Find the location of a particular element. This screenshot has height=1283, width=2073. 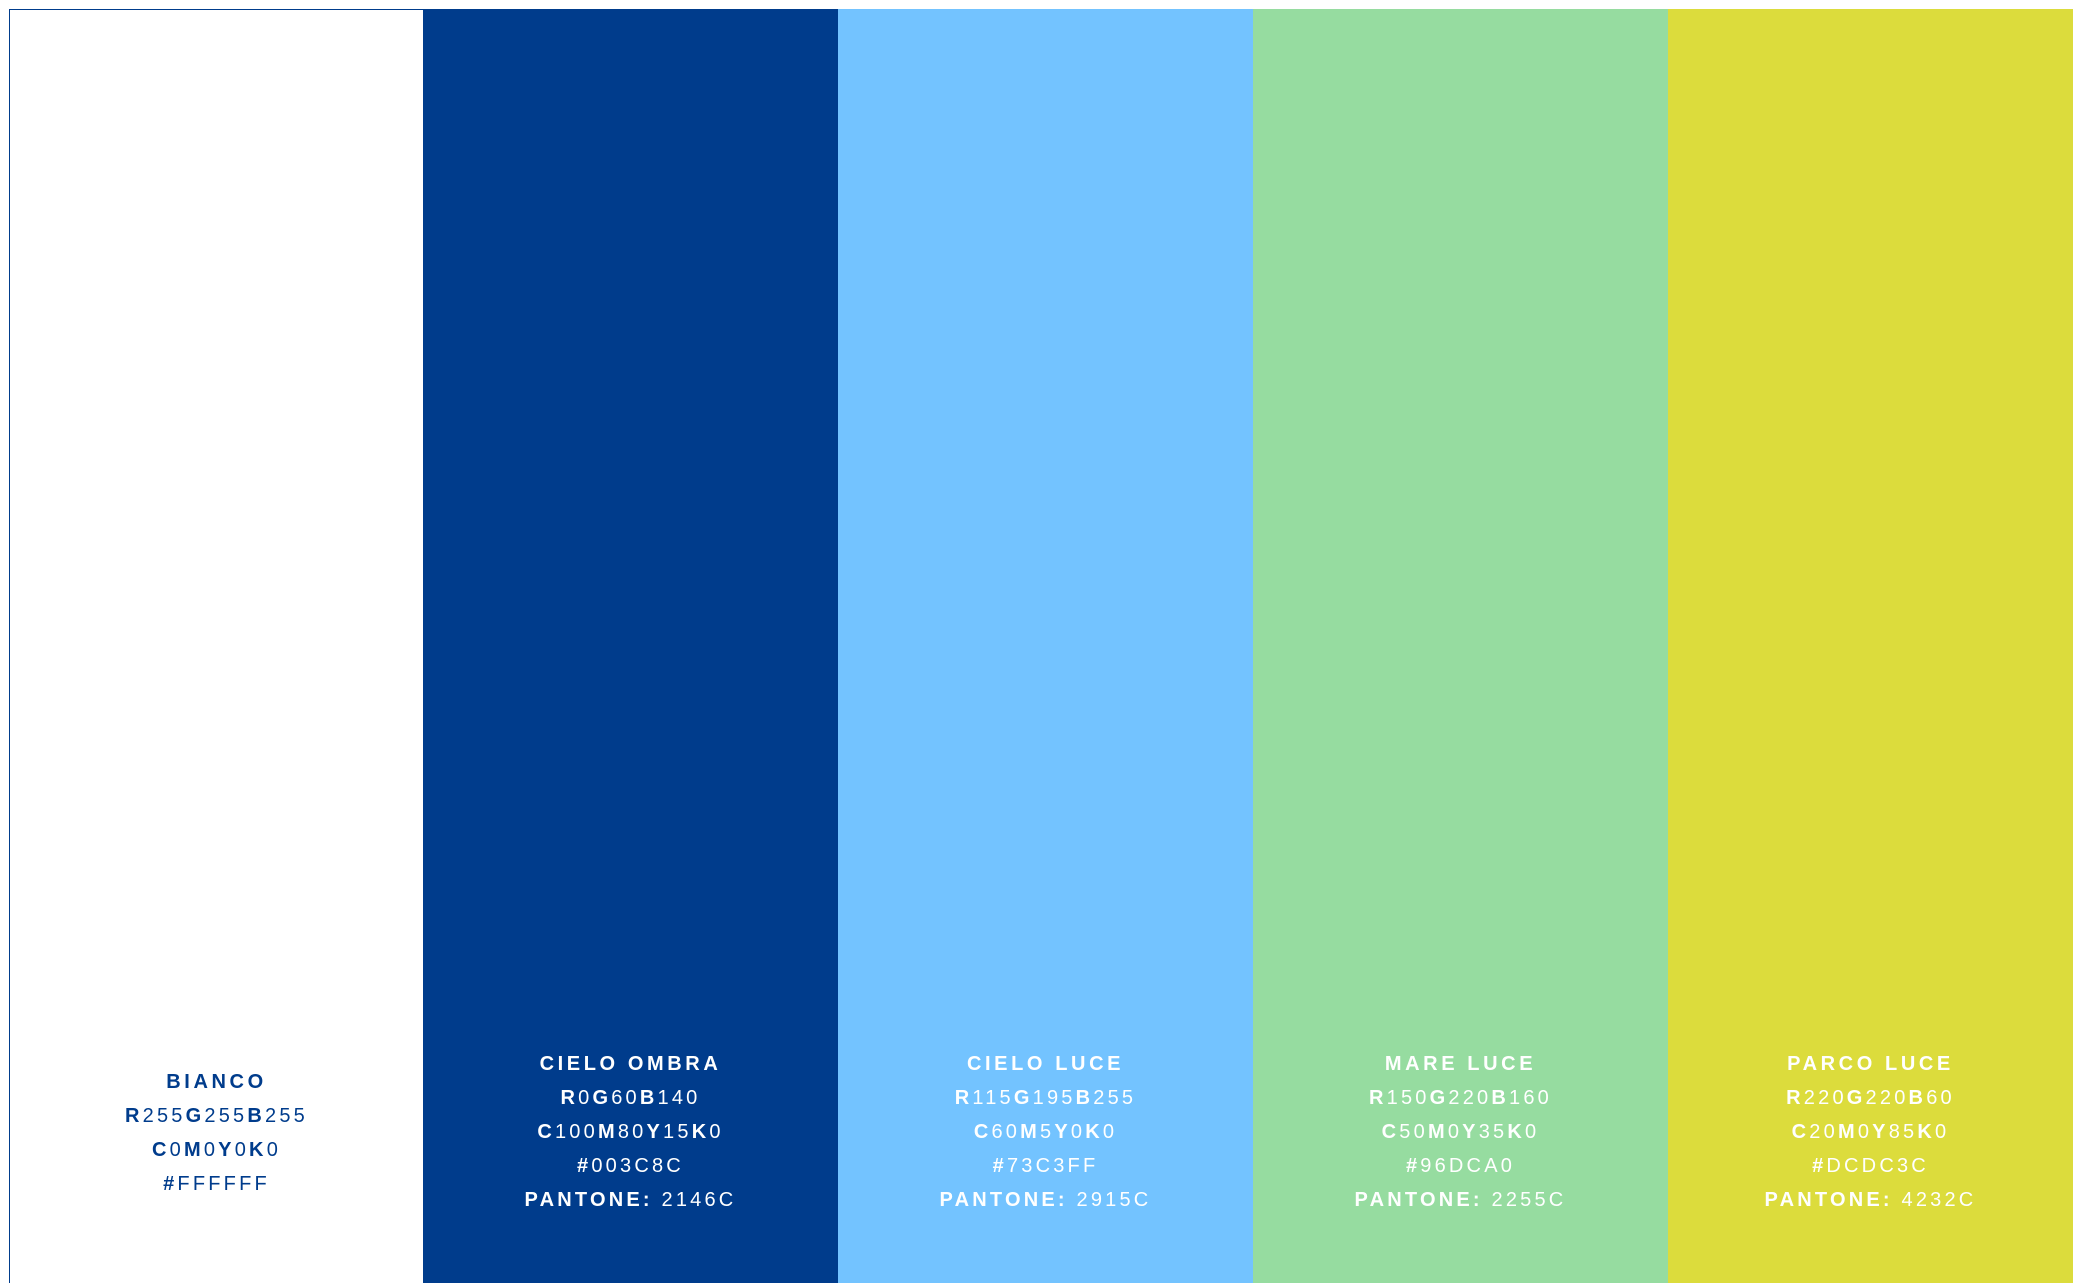

pantone-code: 4232C is located at coordinates (1939, 1200).